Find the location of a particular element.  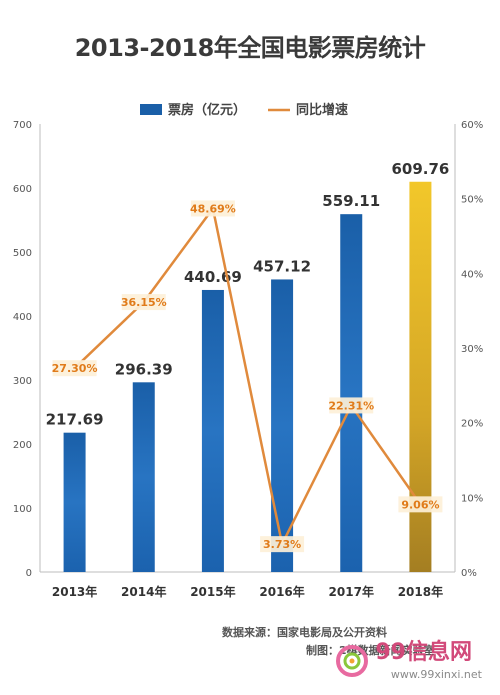

chart-legend: 票房（亿元） 同比增速 is located at coordinates (244, 110).